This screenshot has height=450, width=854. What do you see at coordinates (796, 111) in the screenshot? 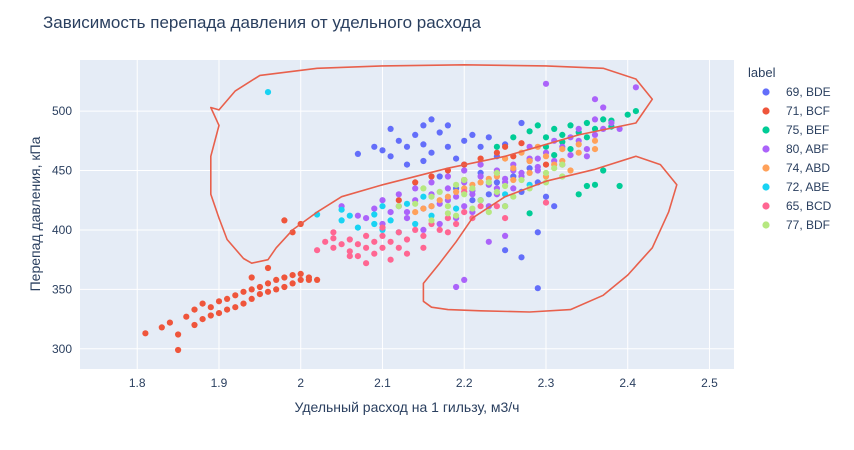
I see `legend-item: 71, BCF` at bounding box center [796, 111].